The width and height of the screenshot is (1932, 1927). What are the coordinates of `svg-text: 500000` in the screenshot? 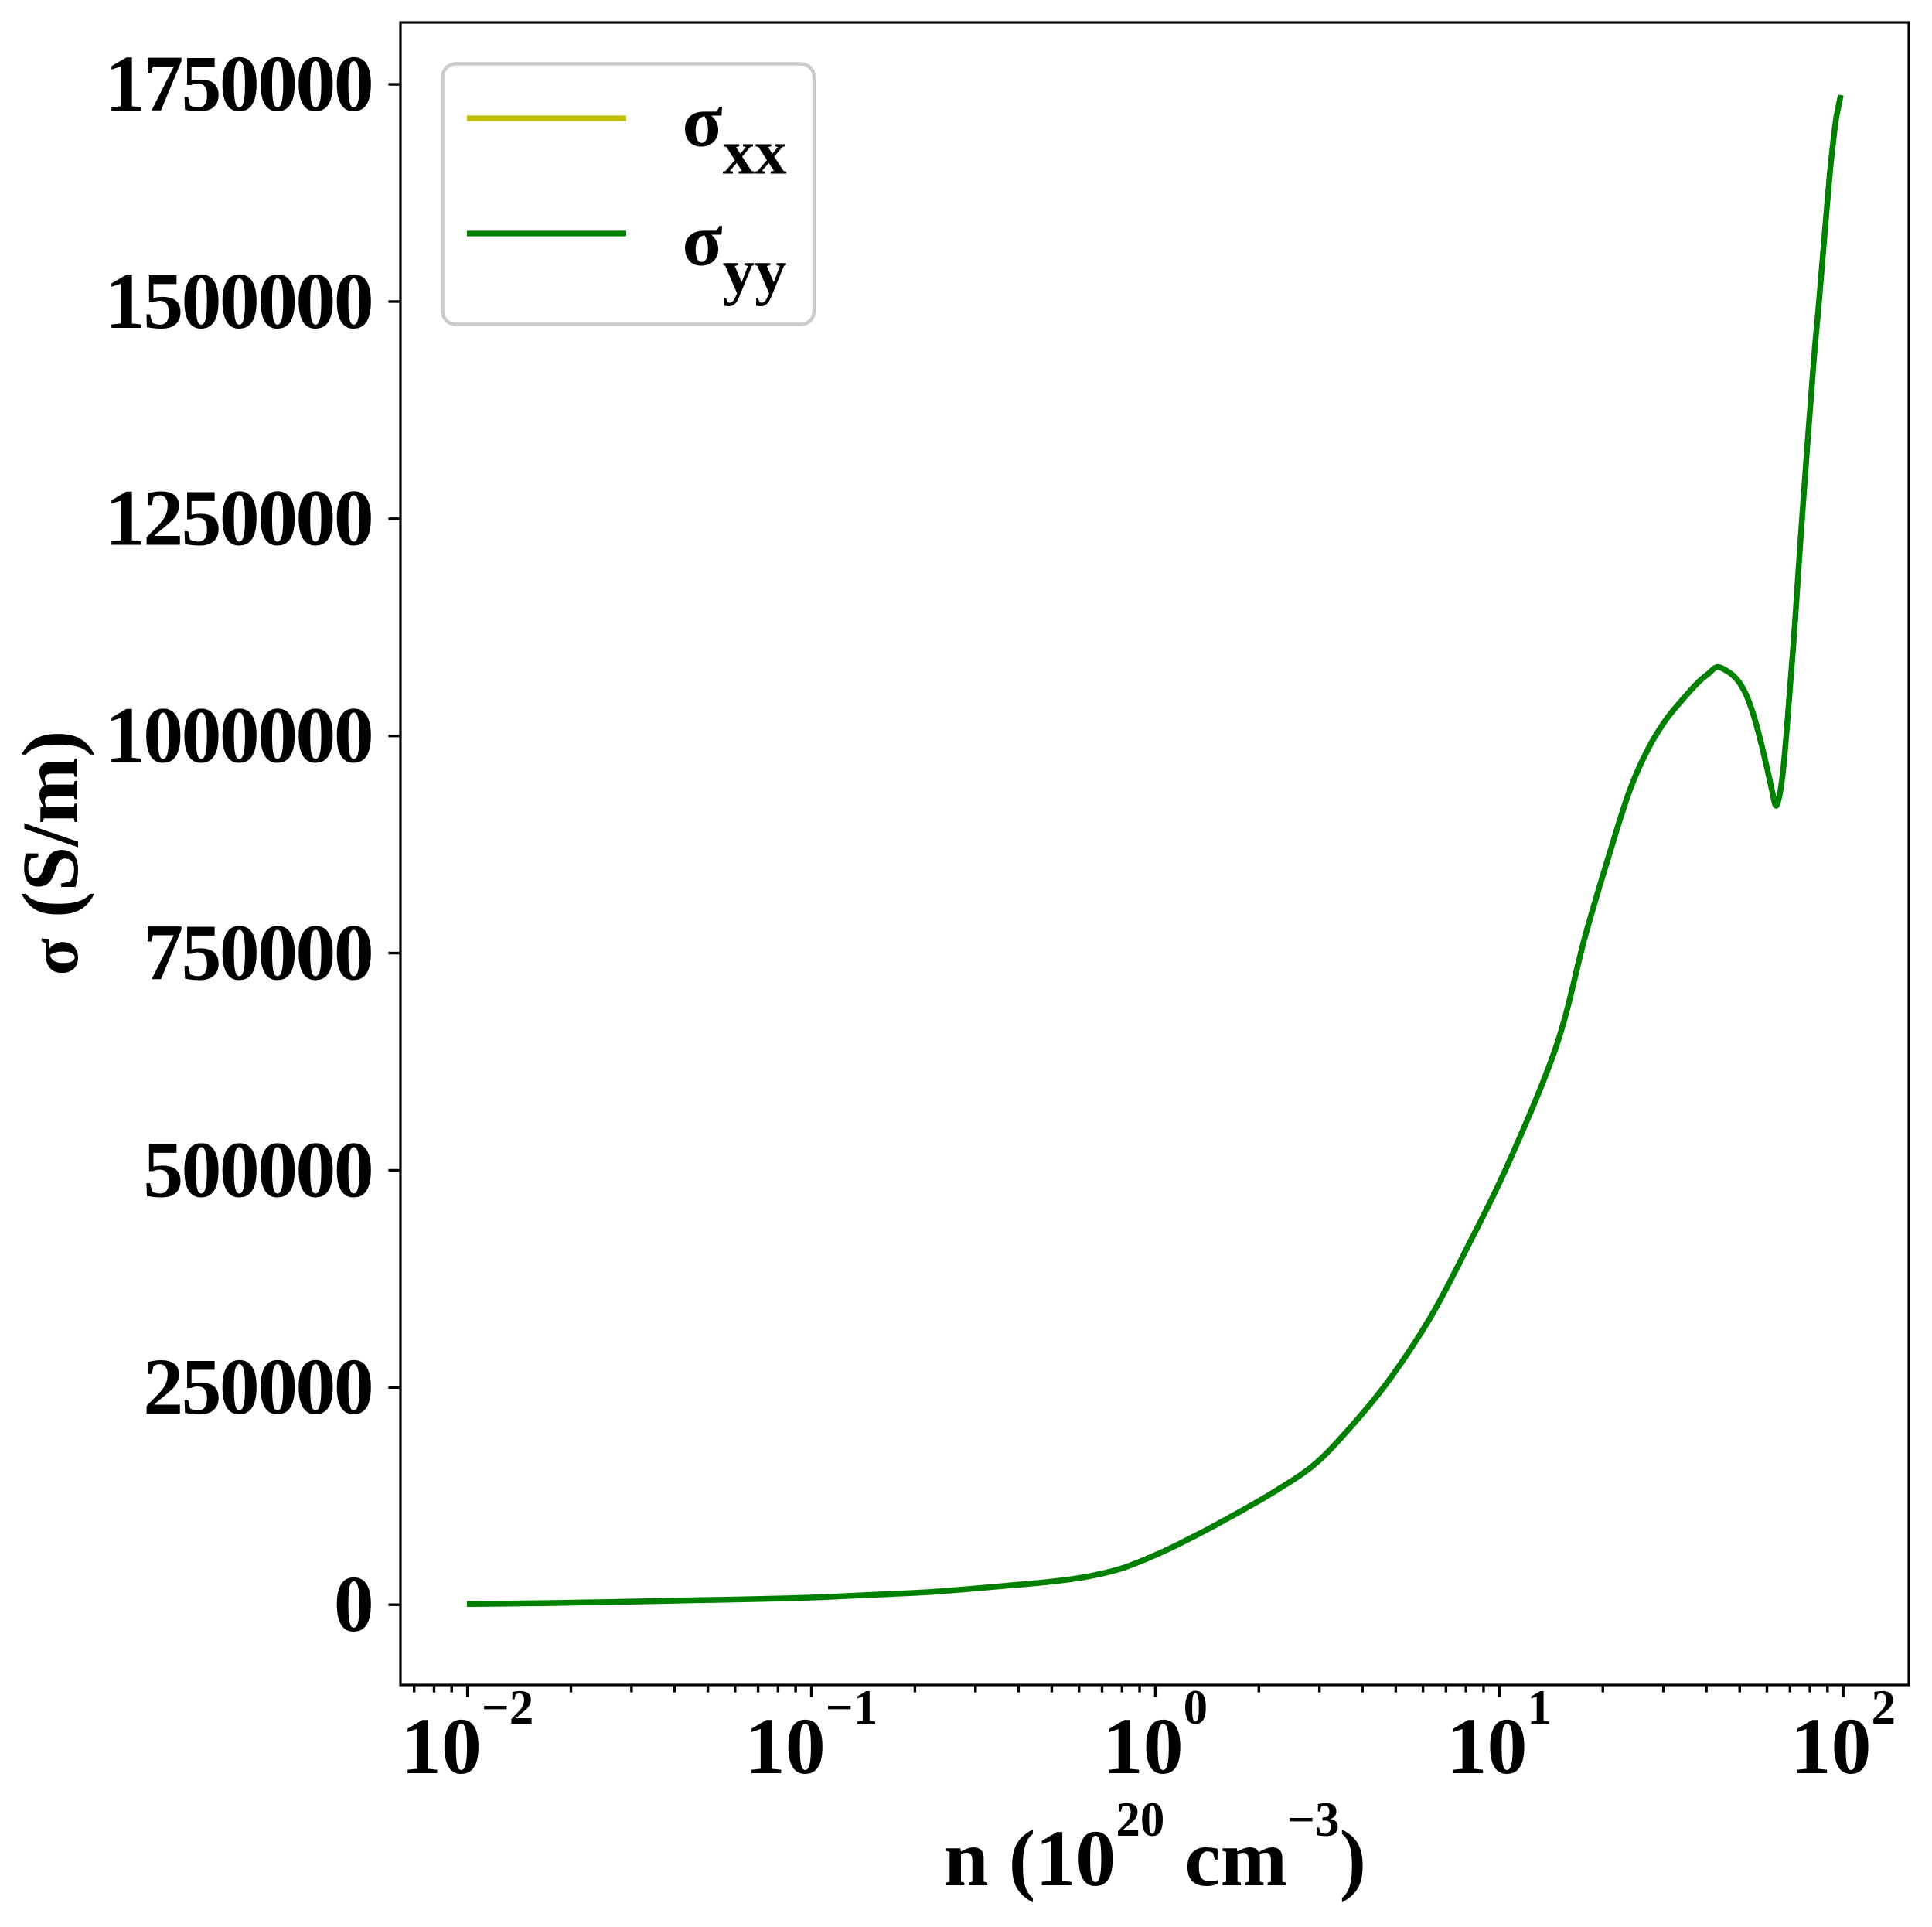 It's located at (257, 1169).